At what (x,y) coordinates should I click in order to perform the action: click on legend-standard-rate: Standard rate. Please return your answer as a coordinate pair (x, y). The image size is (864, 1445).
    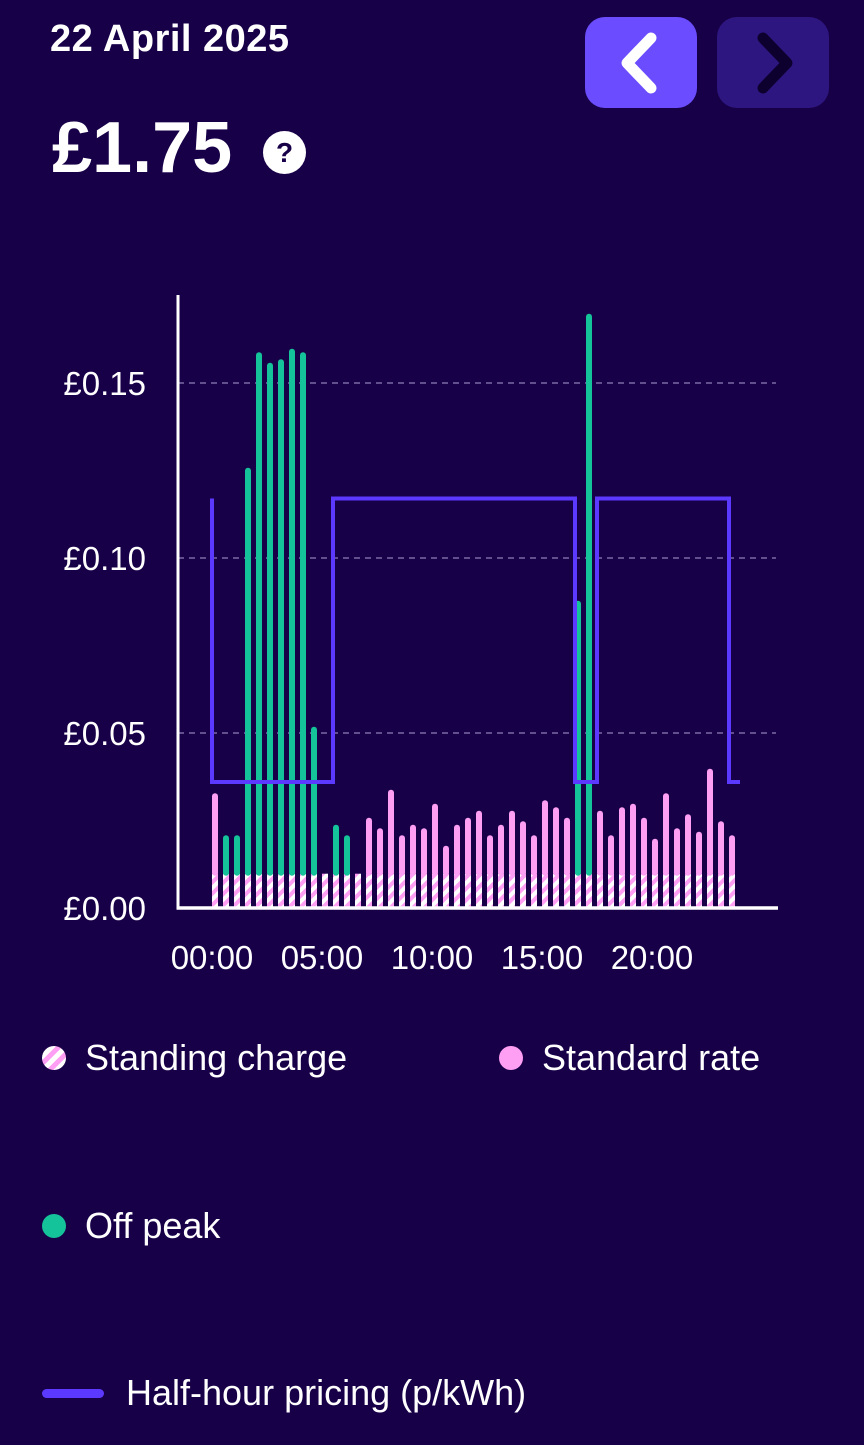
    Looking at the image, I should click on (629, 1058).